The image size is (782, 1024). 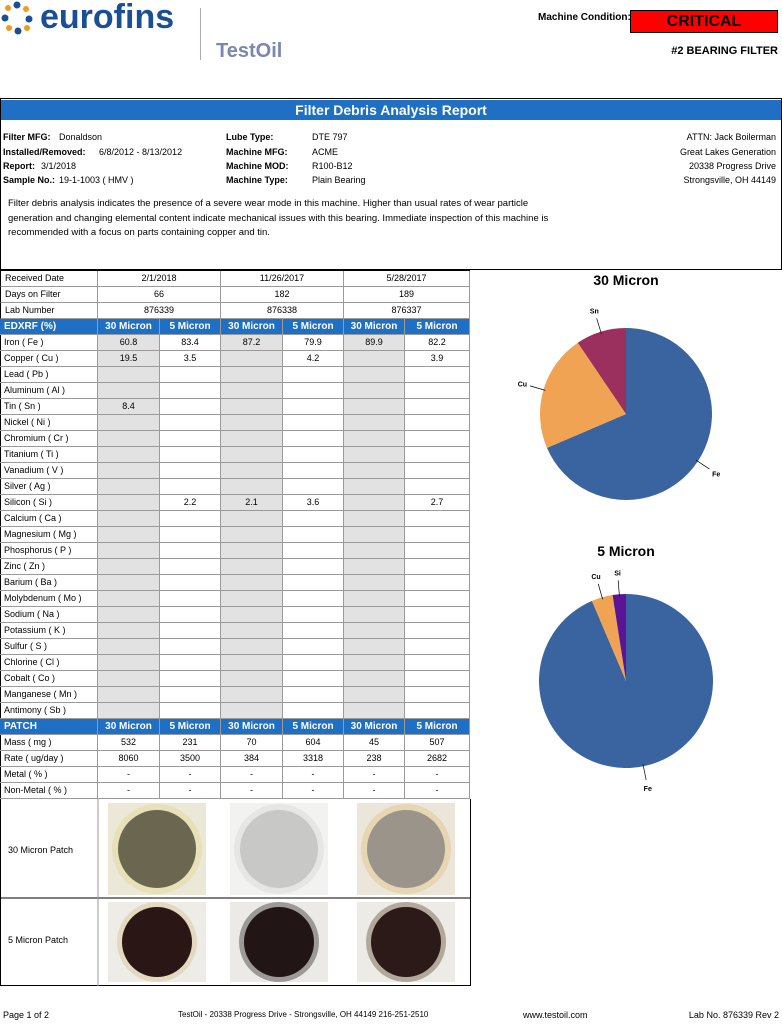 I want to click on cell: 876337, so click(x=407, y=311).